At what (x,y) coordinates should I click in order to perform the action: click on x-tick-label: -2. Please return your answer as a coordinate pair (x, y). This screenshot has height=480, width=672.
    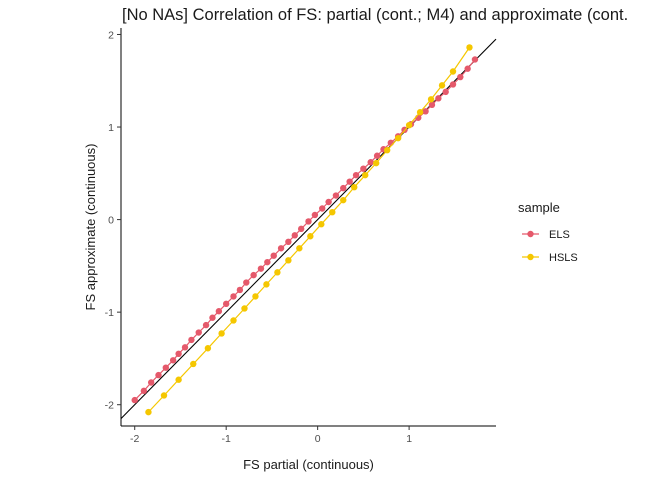
    Looking at the image, I should click on (134, 439).